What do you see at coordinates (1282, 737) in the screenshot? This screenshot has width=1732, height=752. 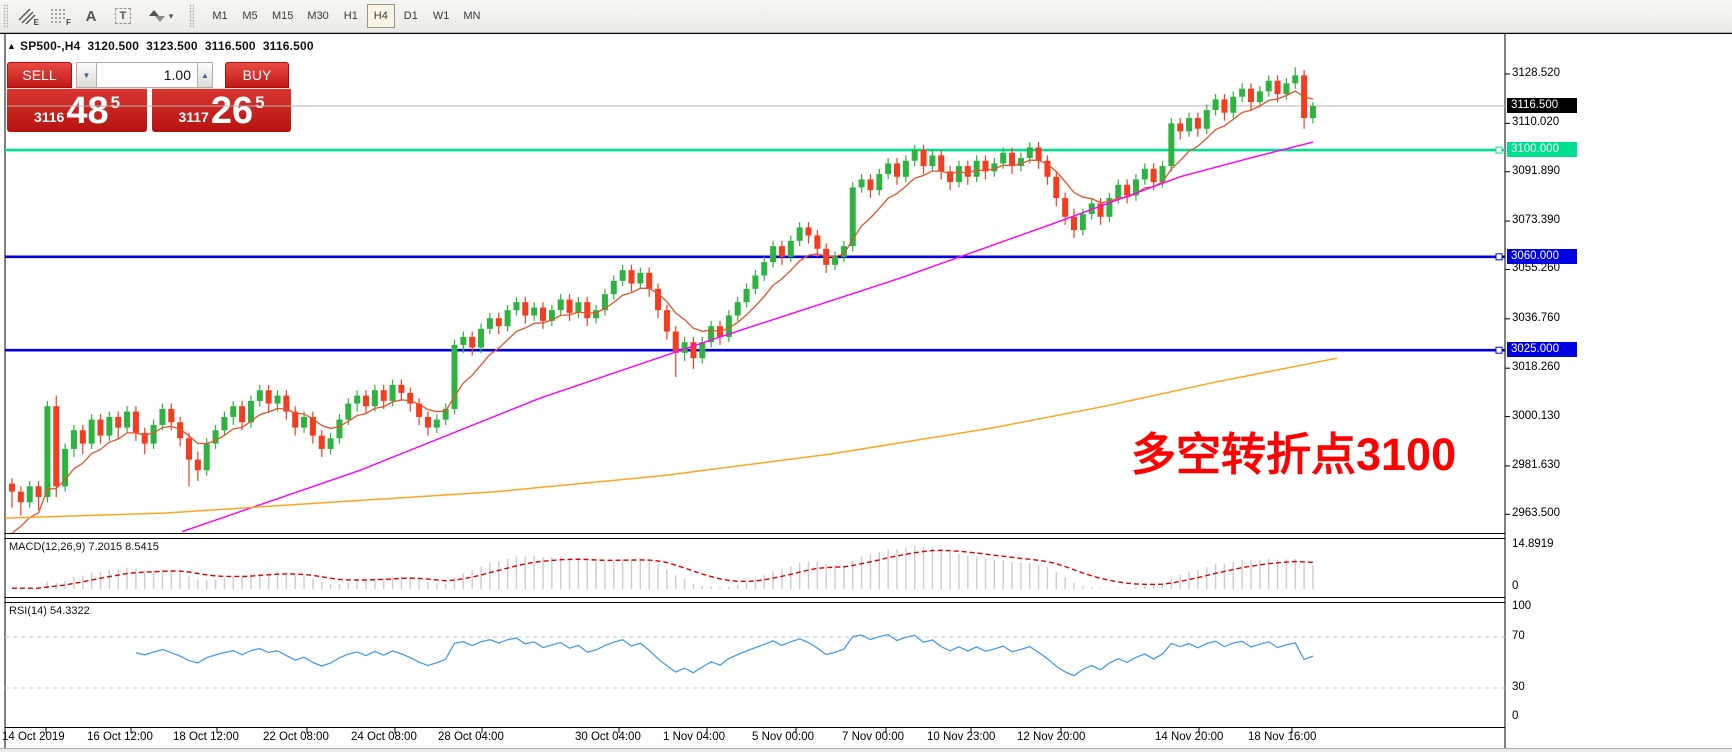 I see `date-tick-label: 18 Nov 16:00` at bounding box center [1282, 737].